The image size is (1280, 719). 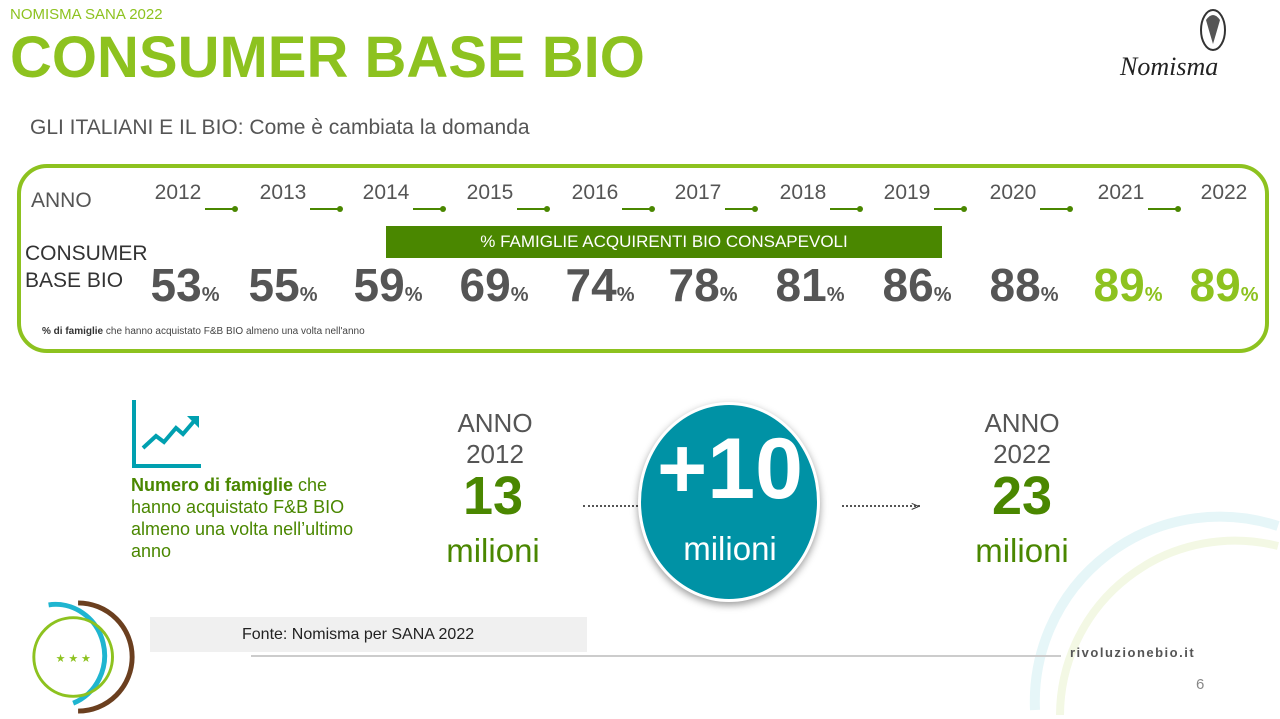 I want to click on consumer-base-value: 81%, so click(x=810, y=285).